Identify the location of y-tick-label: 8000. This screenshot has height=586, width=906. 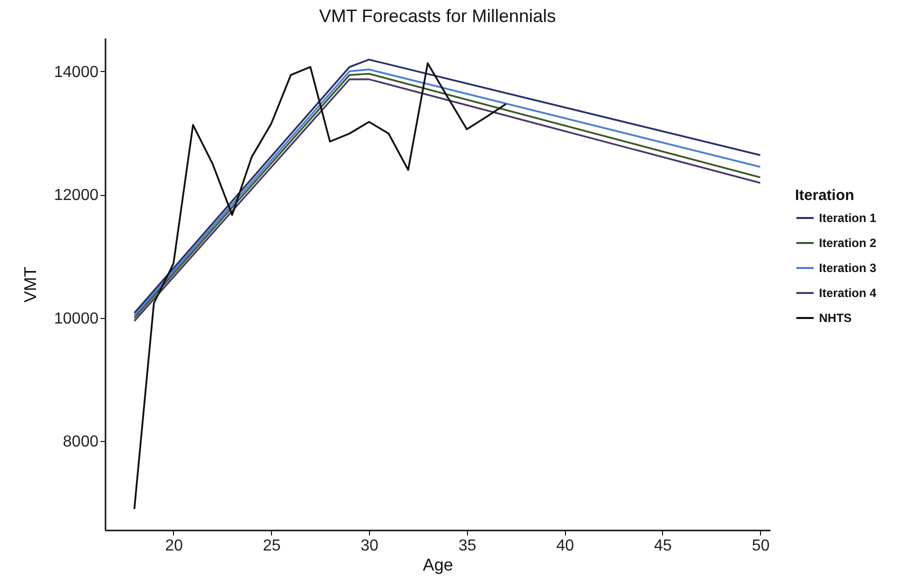
(80, 442).